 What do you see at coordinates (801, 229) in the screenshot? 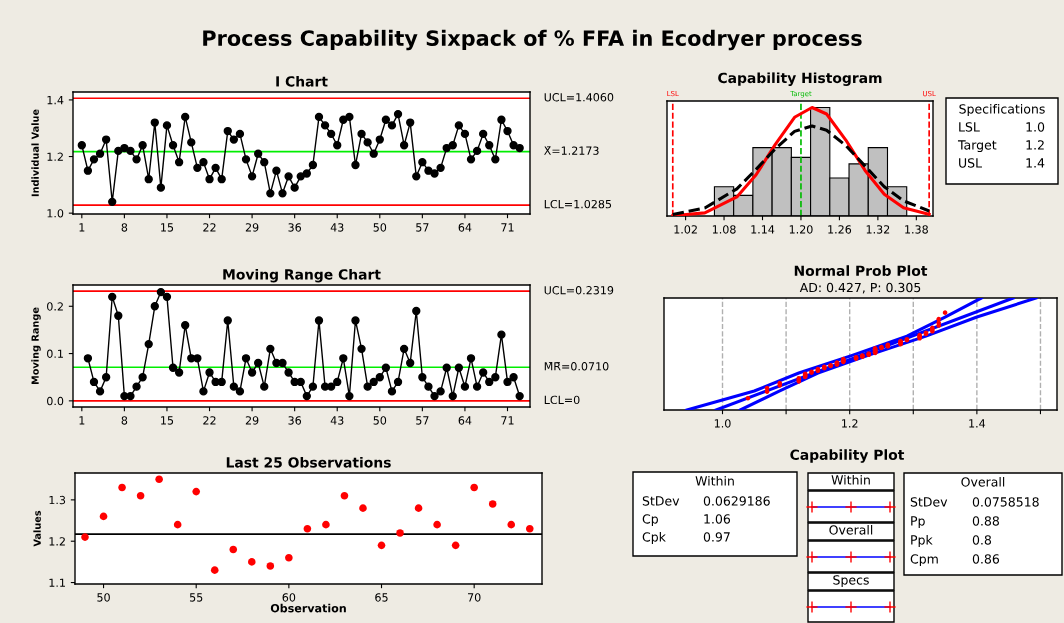
I see `x-tick-label: 1.20` at bounding box center [801, 229].